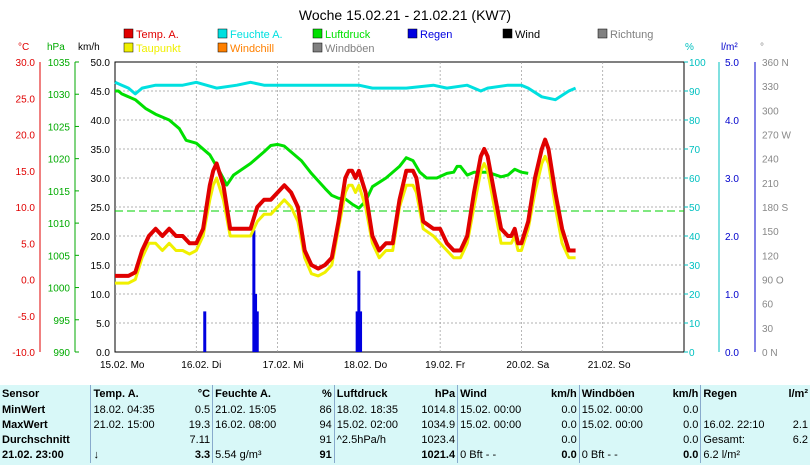 Image resolution: width=810 pixels, height=465 pixels. What do you see at coordinates (695, 121) in the screenshot?
I see `hum-tick: 80` at bounding box center [695, 121].